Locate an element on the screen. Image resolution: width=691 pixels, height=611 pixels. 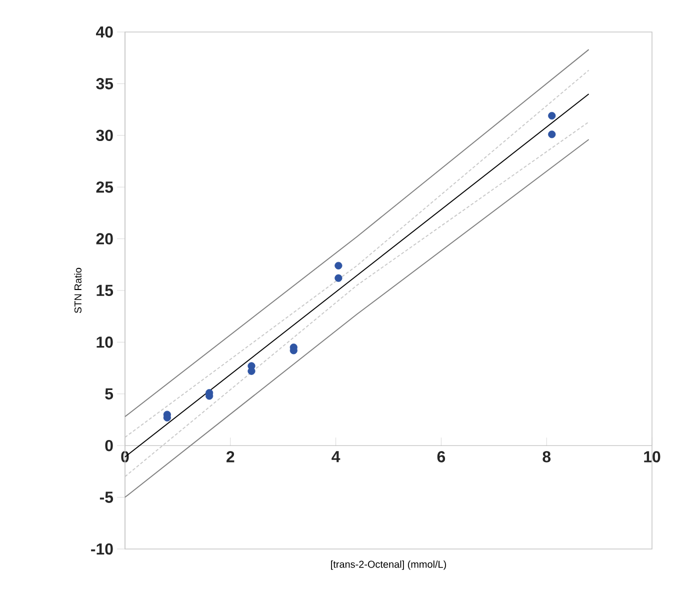
y-tick-label: 20 is located at coordinates (104, 238).